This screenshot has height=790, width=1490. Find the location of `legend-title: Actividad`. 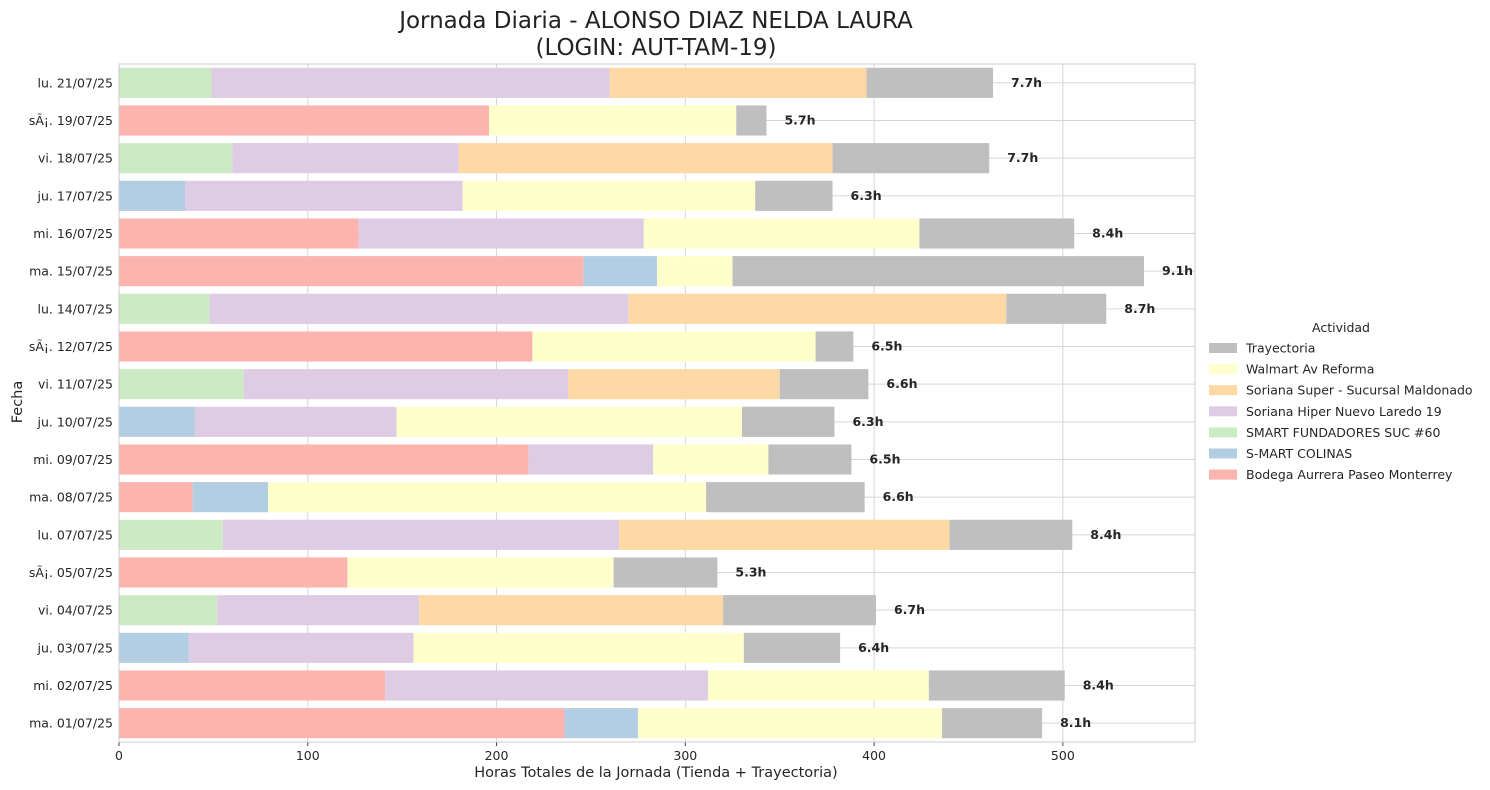

legend-title: Actividad is located at coordinates (1341, 327).